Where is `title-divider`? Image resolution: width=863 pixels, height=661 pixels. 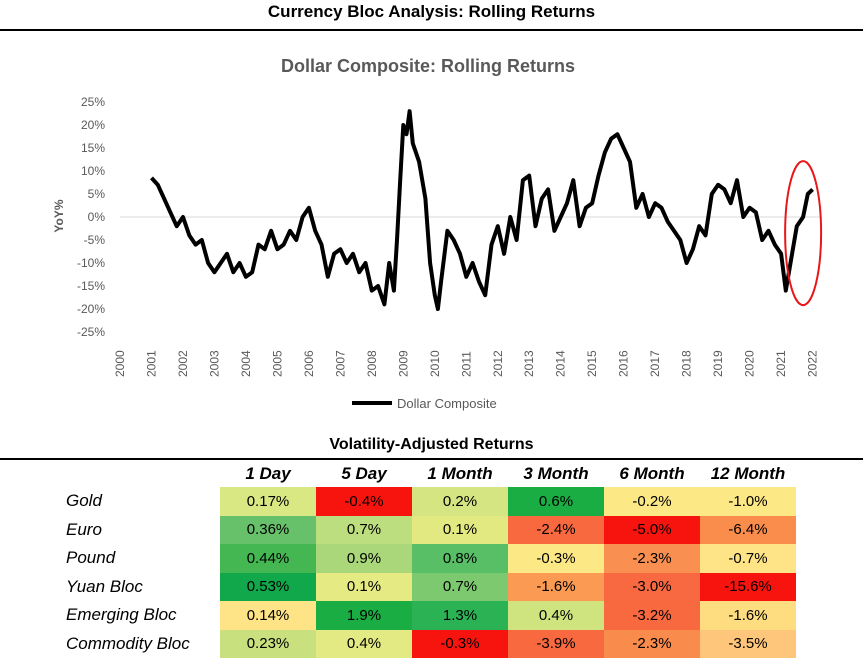
title-divider is located at coordinates (431, 30).